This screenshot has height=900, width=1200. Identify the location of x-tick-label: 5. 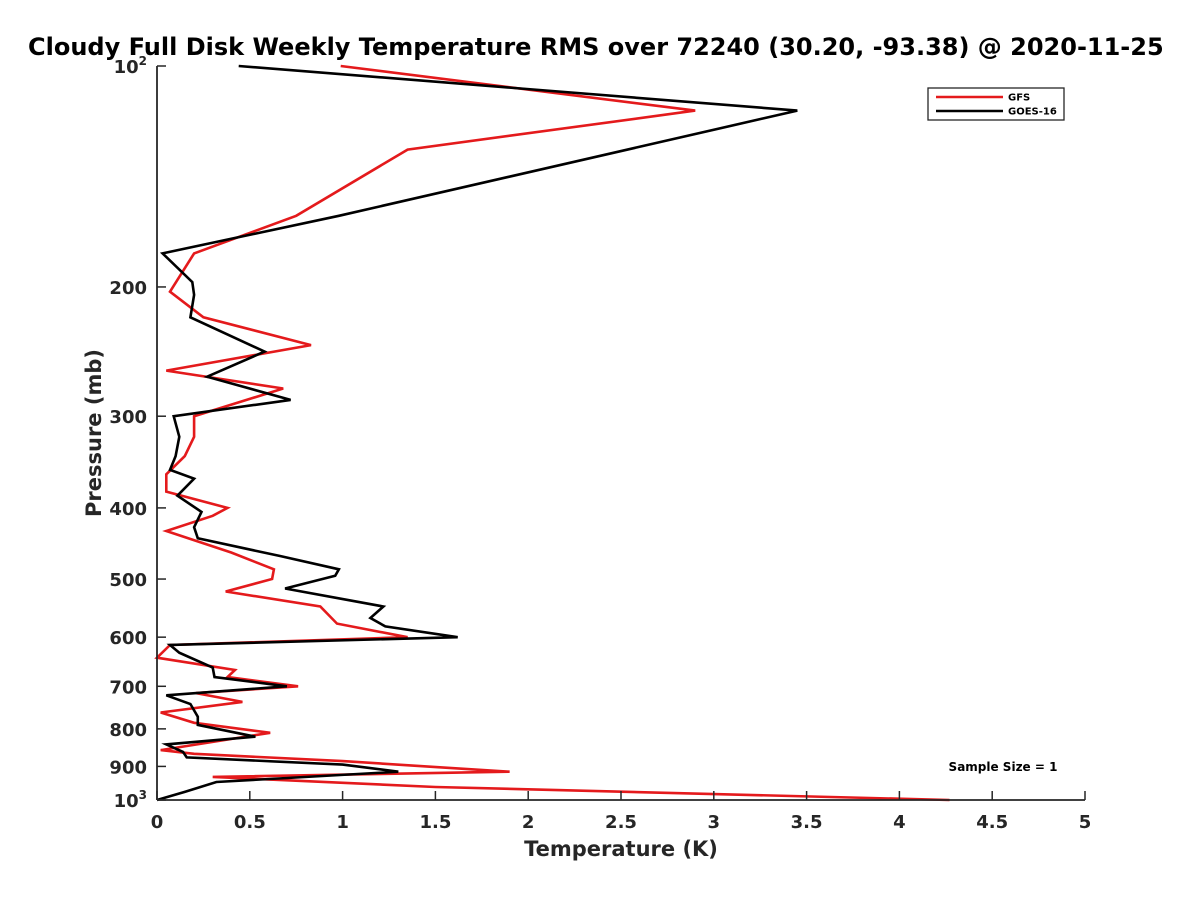
(1085, 822).